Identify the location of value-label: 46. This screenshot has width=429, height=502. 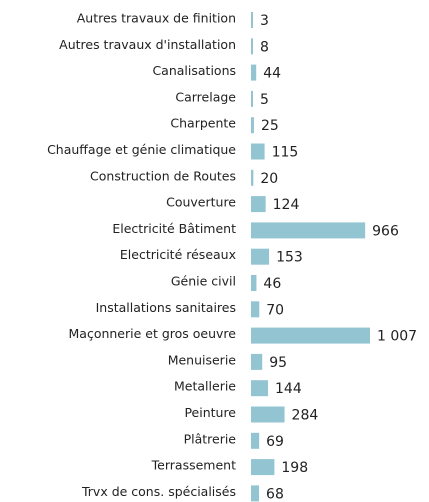
(272, 284).